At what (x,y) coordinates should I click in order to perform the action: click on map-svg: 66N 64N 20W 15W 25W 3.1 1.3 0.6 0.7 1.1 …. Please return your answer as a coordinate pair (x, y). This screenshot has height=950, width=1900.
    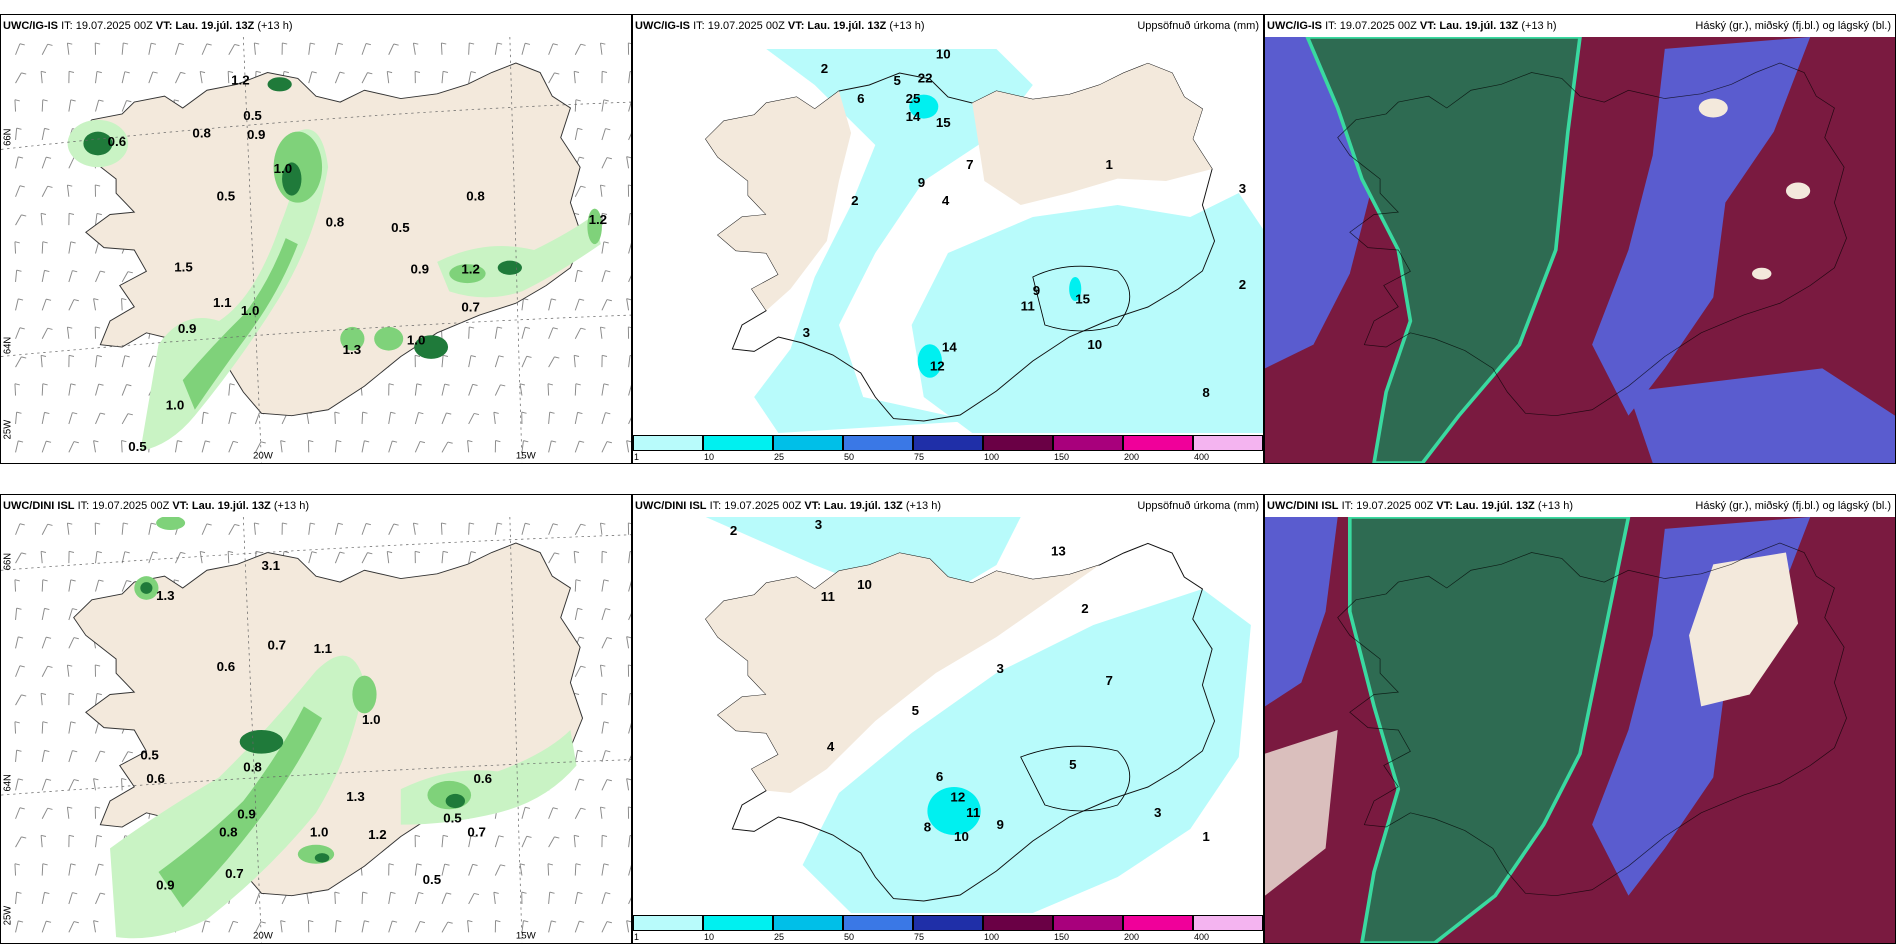
    Looking at the image, I should click on (316, 730).